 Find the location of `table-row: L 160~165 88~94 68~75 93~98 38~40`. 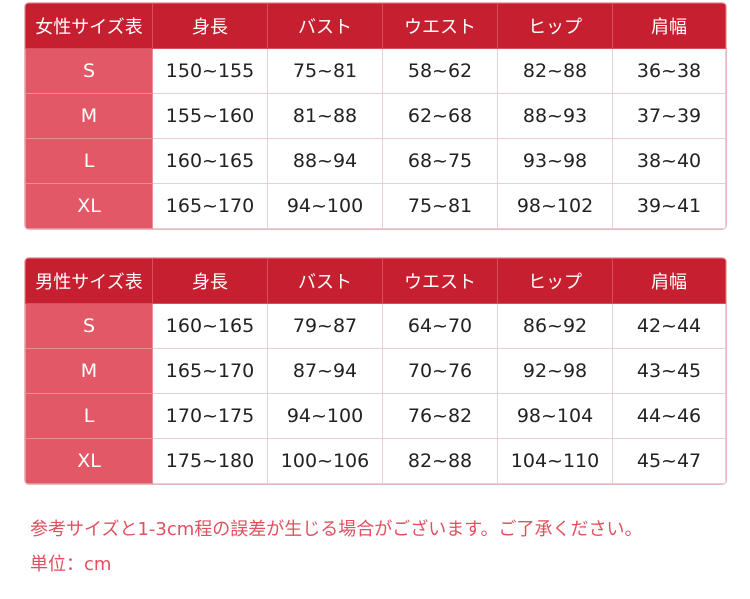

table-row: L 160~165 88~94 68~75 93~98 38~40 is located at coordinates (375, 161).